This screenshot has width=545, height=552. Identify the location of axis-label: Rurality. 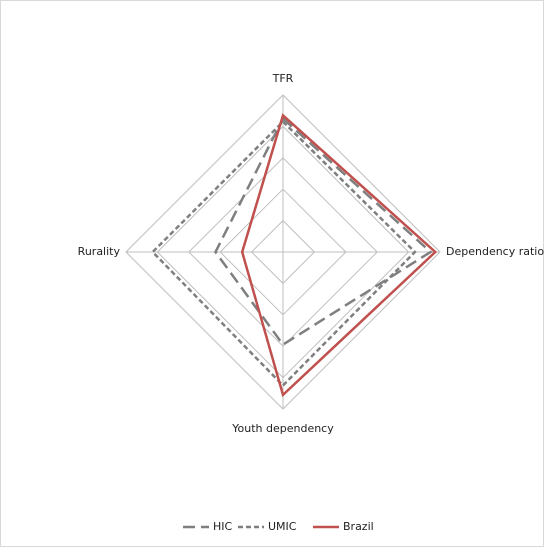
(99, 251).